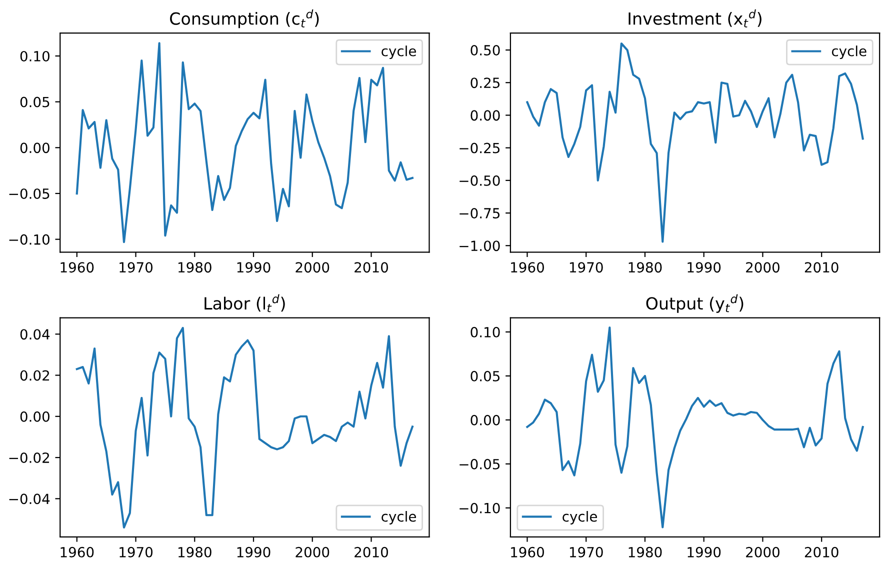  Describe the element at coordinates (35, 334) in the screenshot. I see `y-tick-label: 0.04` at that location.